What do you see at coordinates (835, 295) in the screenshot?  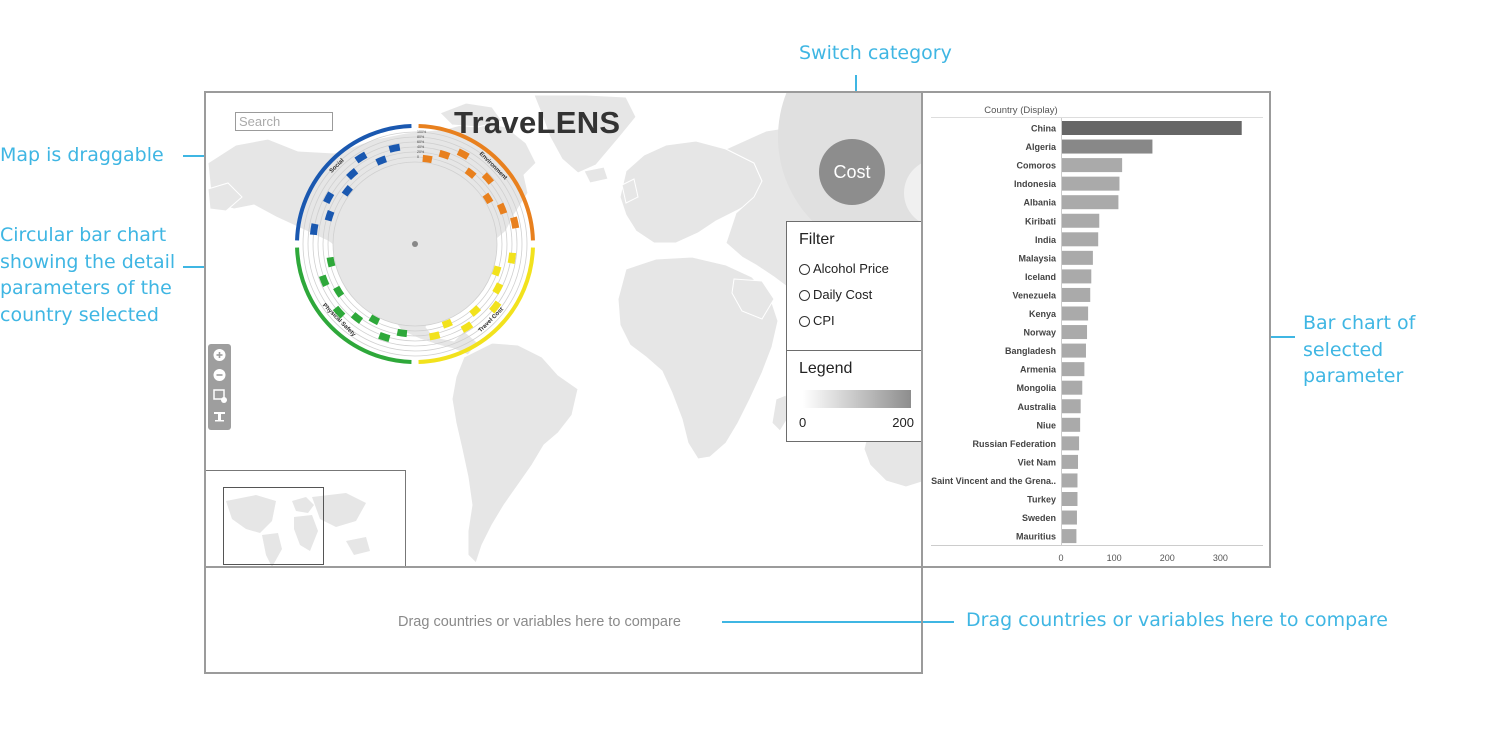 I see `filter-option-daily-cost: Daily Cost` at bounding box center [835, 295].